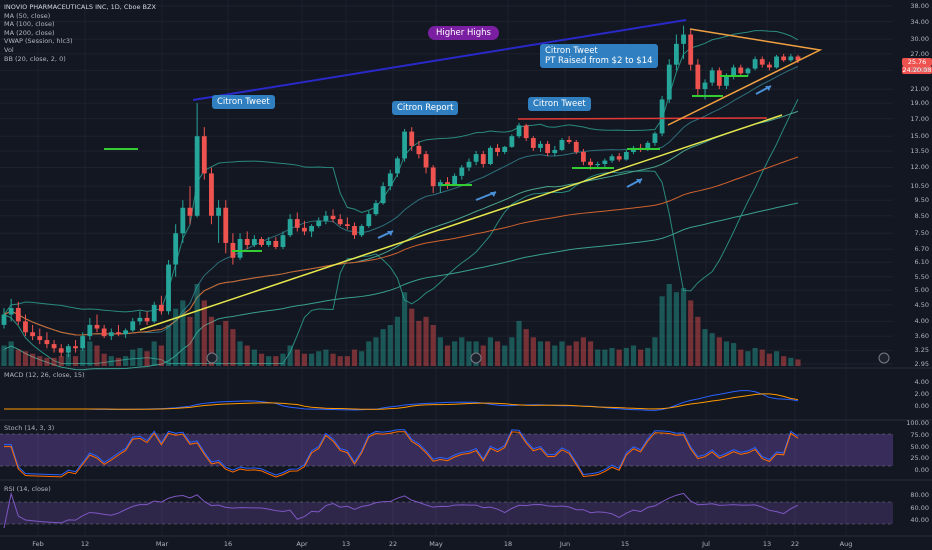 The height and width of the screenshot is (550, 932). Describe the element at coordinates (919, 434) in the screenshot. I see `indicator-tick: 75.00` at that location.